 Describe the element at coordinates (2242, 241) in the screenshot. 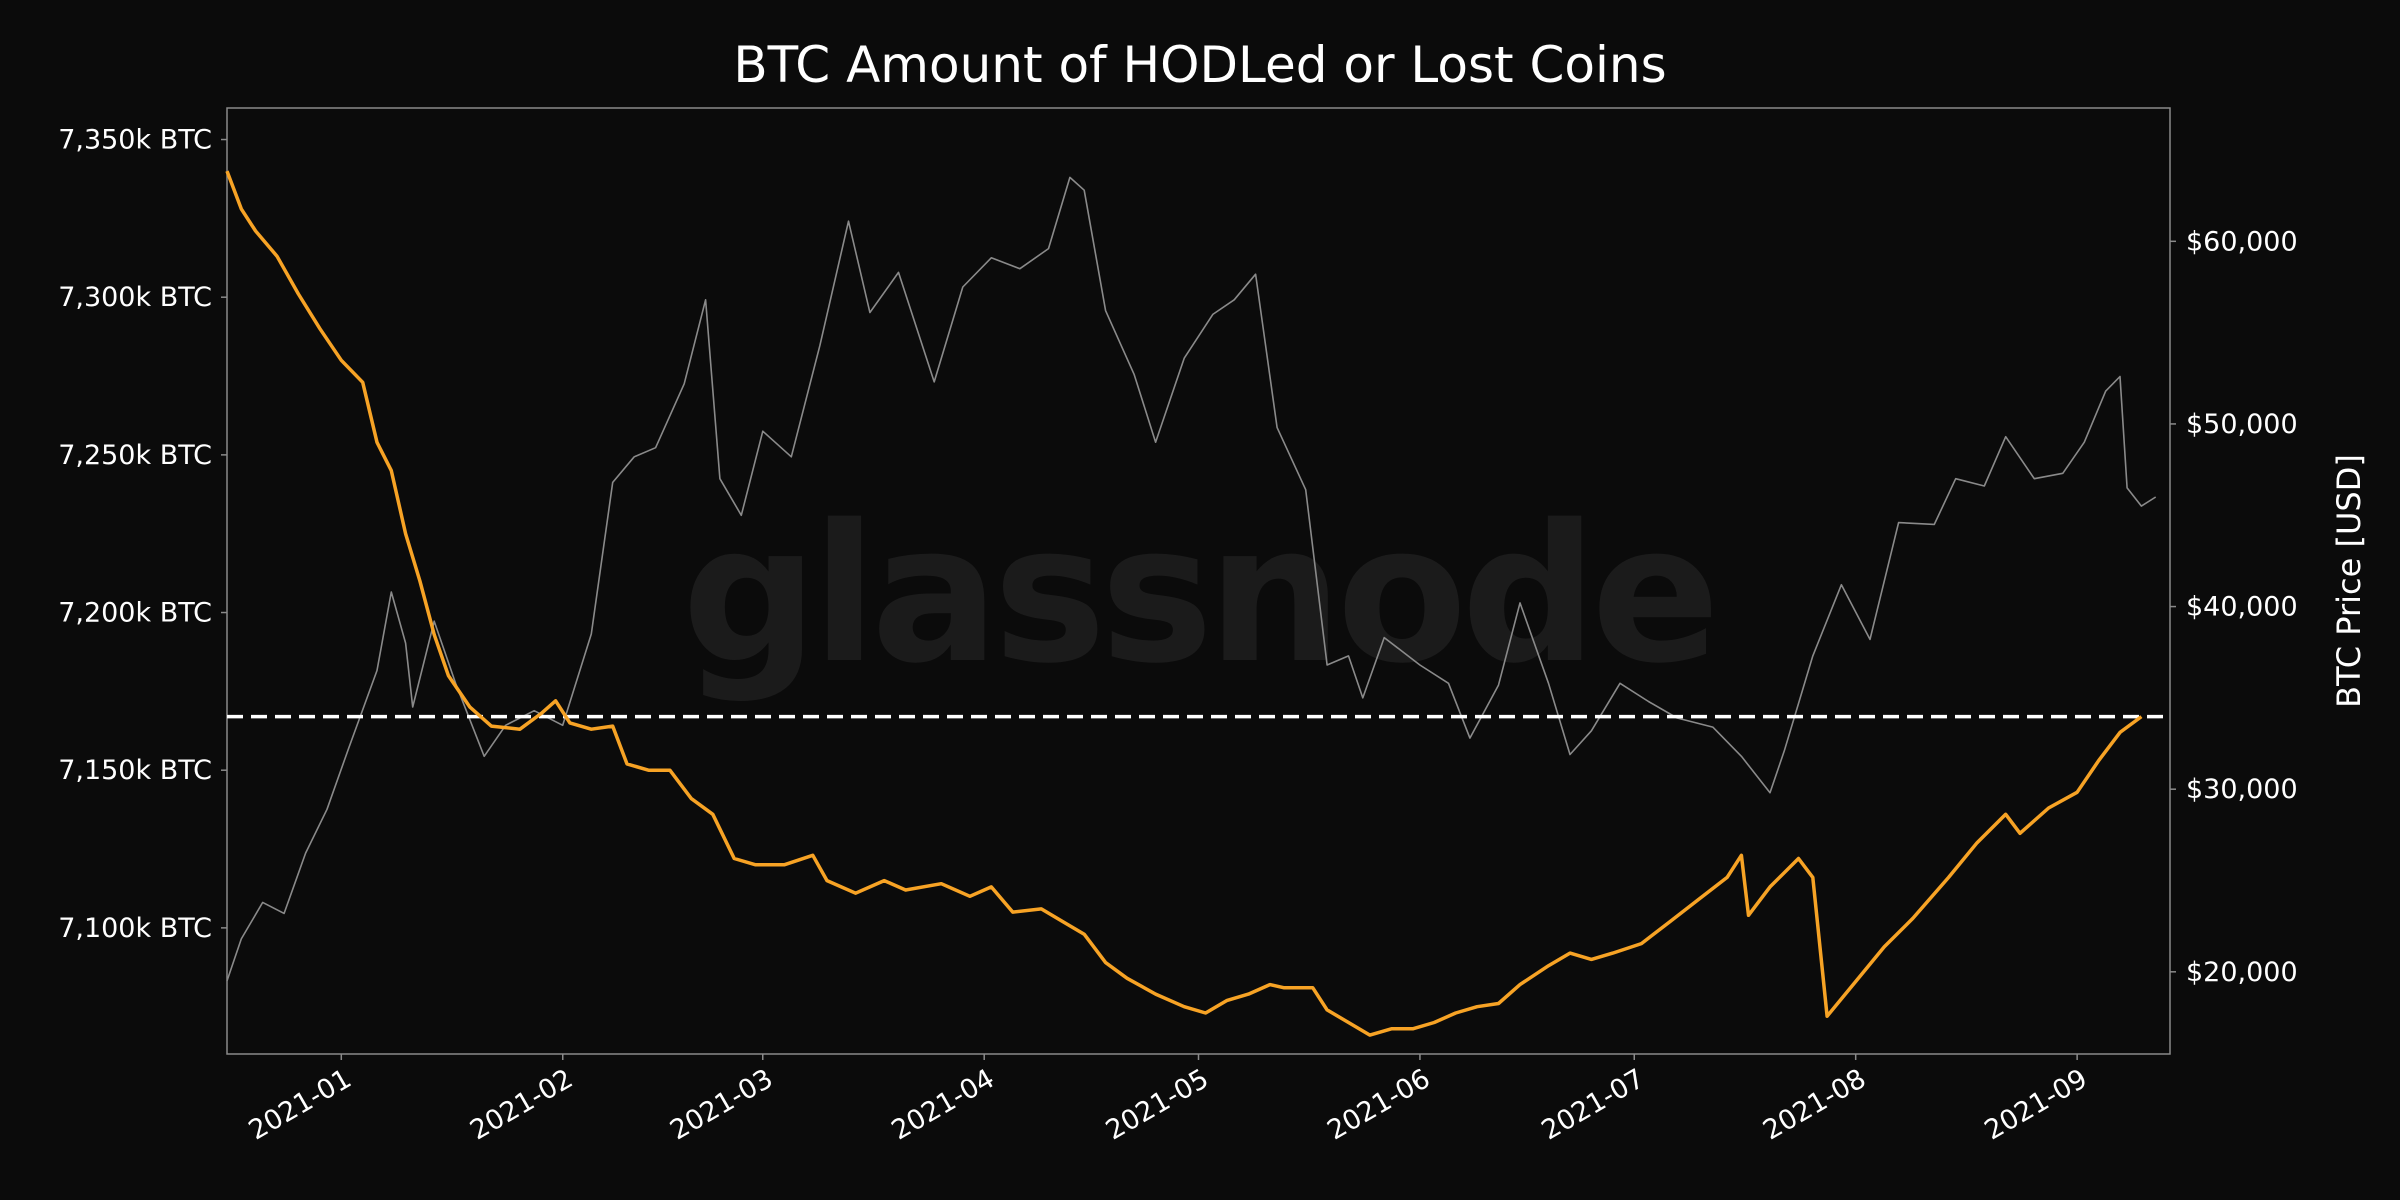

I see `right-tick-label: $60,000` at that location.